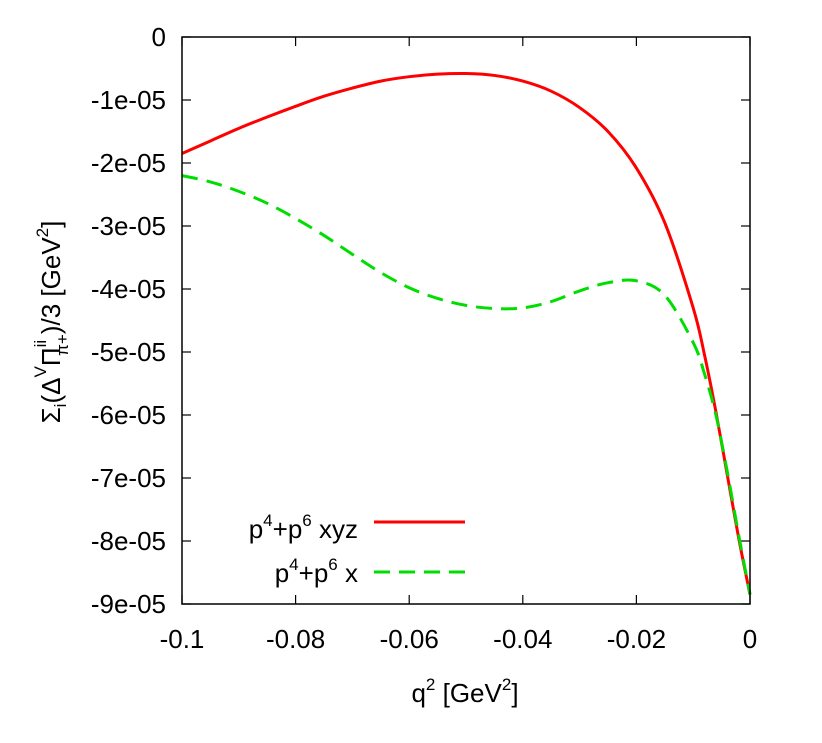 The image size is (822, 743). Describe the element at coordinates (303, 527) in the screenshot. I see `legend-label-xyz: p4+p6 xyz` at that location.